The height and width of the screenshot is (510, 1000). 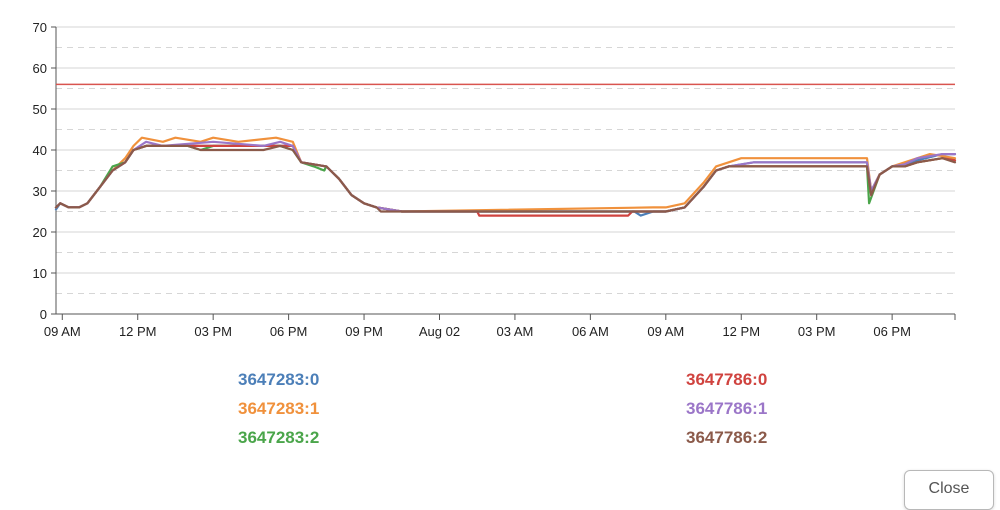 I want to click on y-tick-label: 20, so click(x=40, y=232).